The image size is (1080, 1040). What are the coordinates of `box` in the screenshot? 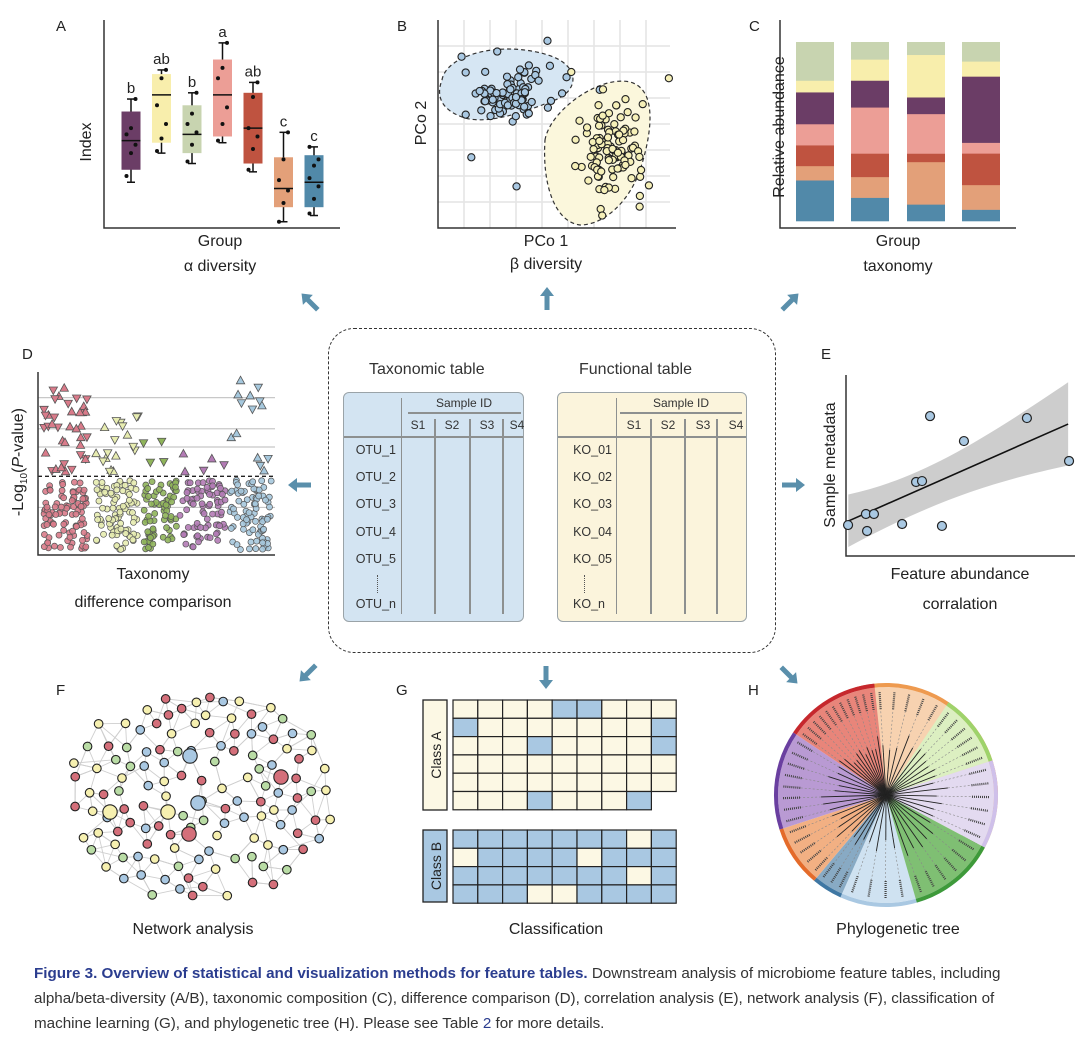 It's located at (222, 98).